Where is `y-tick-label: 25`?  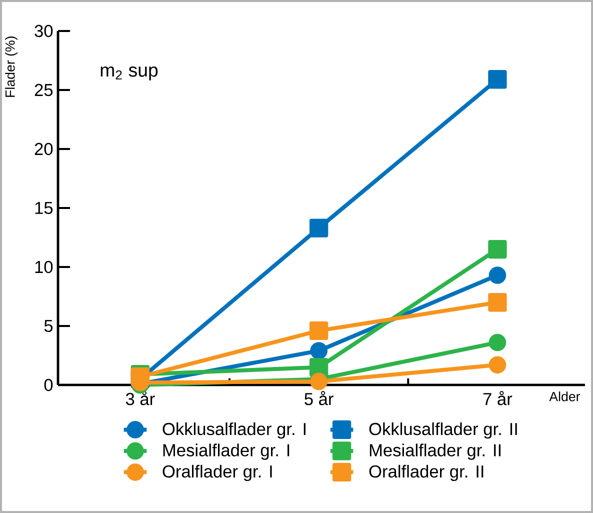 y-tick-label: 25 is located at coordinates (43, 90).